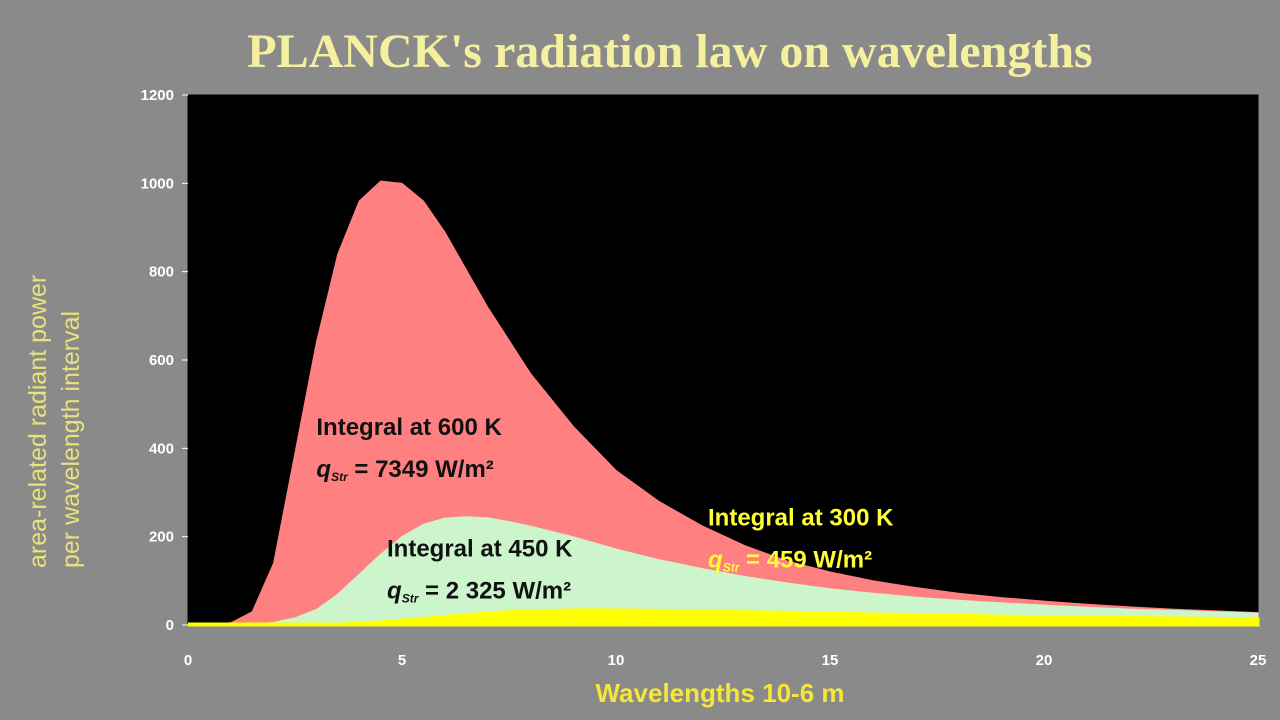 The image size is (1280, 720). What do you see at coordinates (161, 272) in the screenshot?
I see `y-tick-label: 800` at bounding box center [161, 272].